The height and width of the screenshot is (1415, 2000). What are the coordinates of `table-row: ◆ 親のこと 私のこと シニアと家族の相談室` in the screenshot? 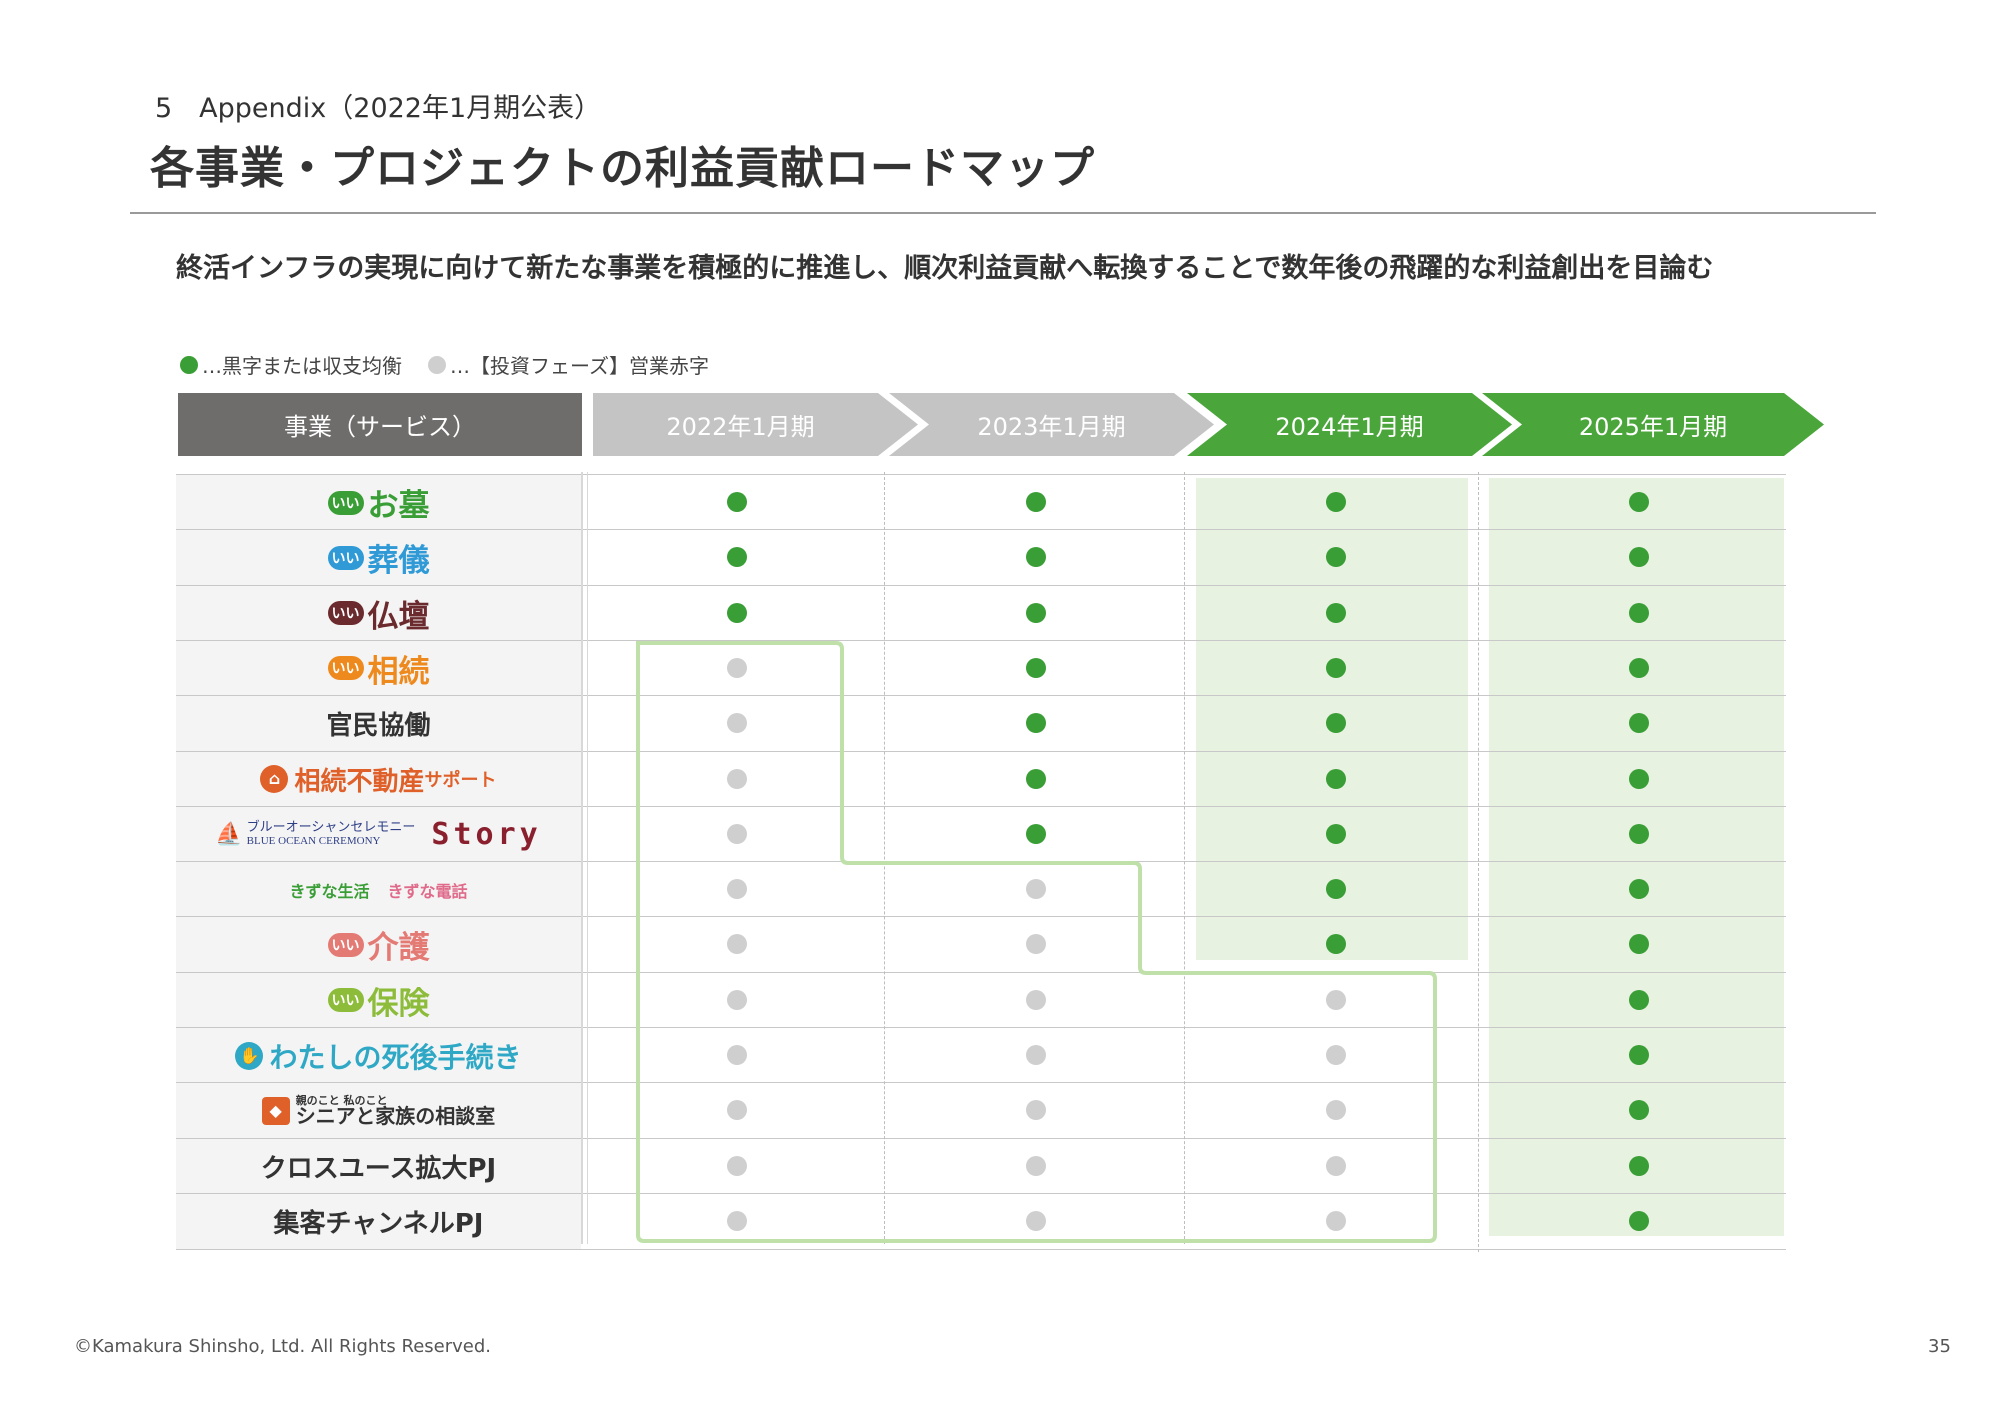 It's located at (981, 1110).